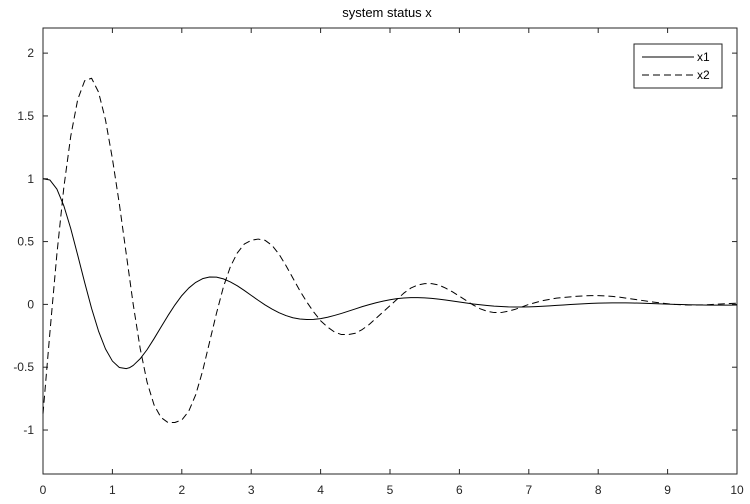  Describe the element at coordinates (678, 66) in the screenshot. I see `legend-box` at that location.